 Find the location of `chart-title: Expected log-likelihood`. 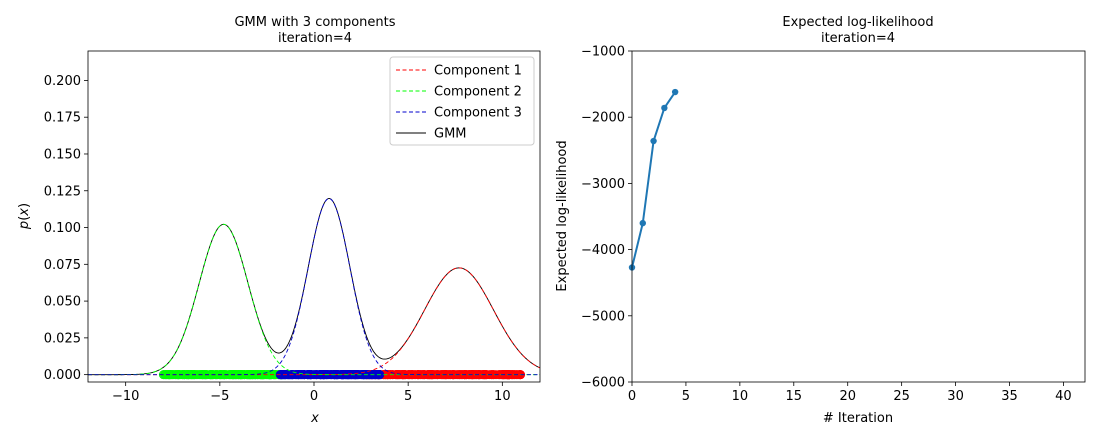

chart-title: Expected log-likelihood is located at coordinates (857, 22).